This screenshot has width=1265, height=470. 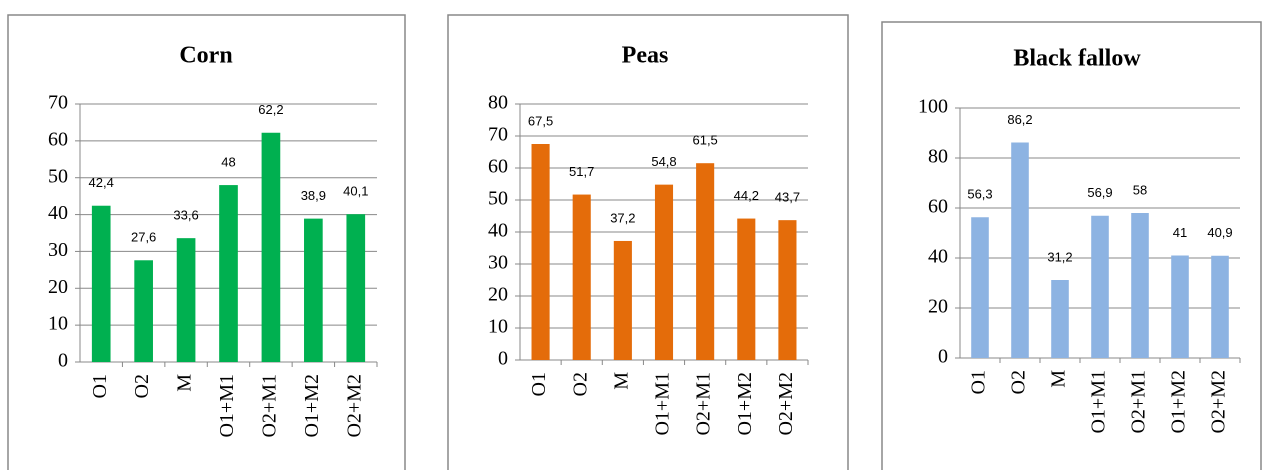 I want to click on value-label: 48, so click(x=228, y=162).